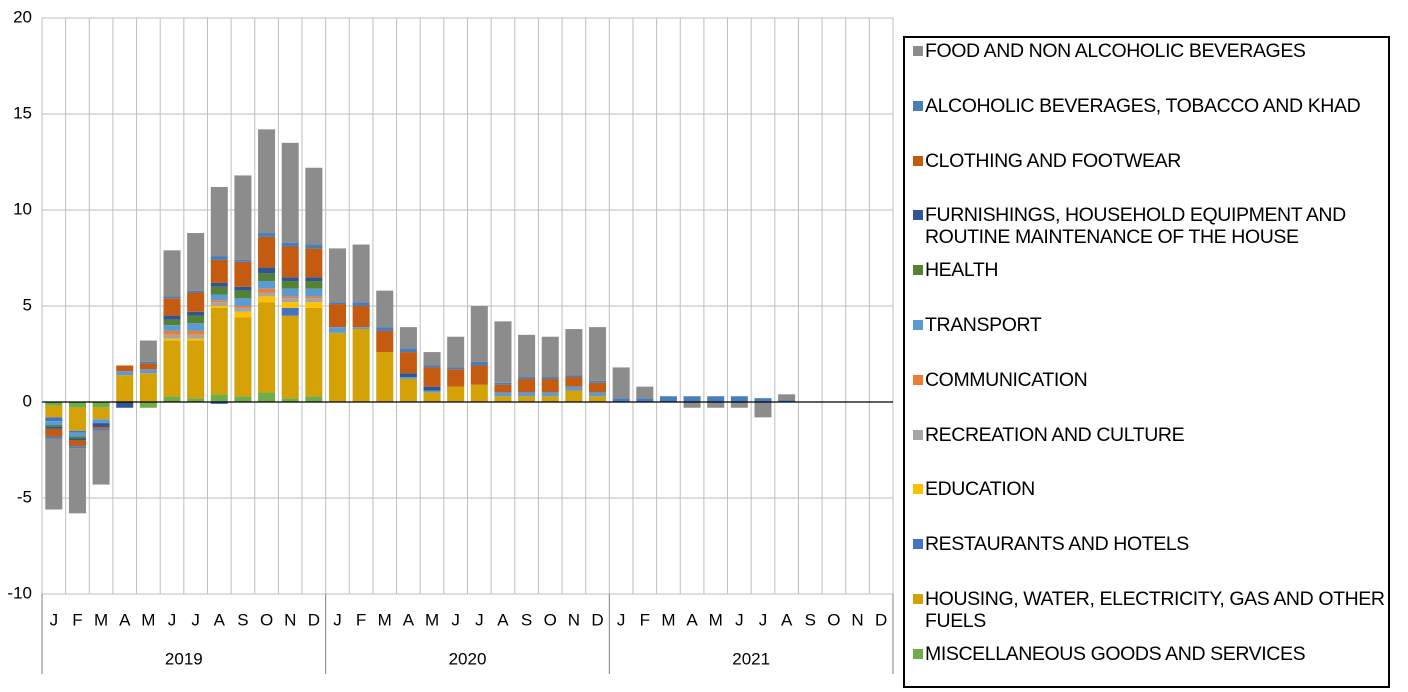 This screenshot has width=1408, height=692. Describe the element at coordinates (1057, 544) in the screenshot. I see `legend-label: RESTAURANTS AND HOTELS` at that location.